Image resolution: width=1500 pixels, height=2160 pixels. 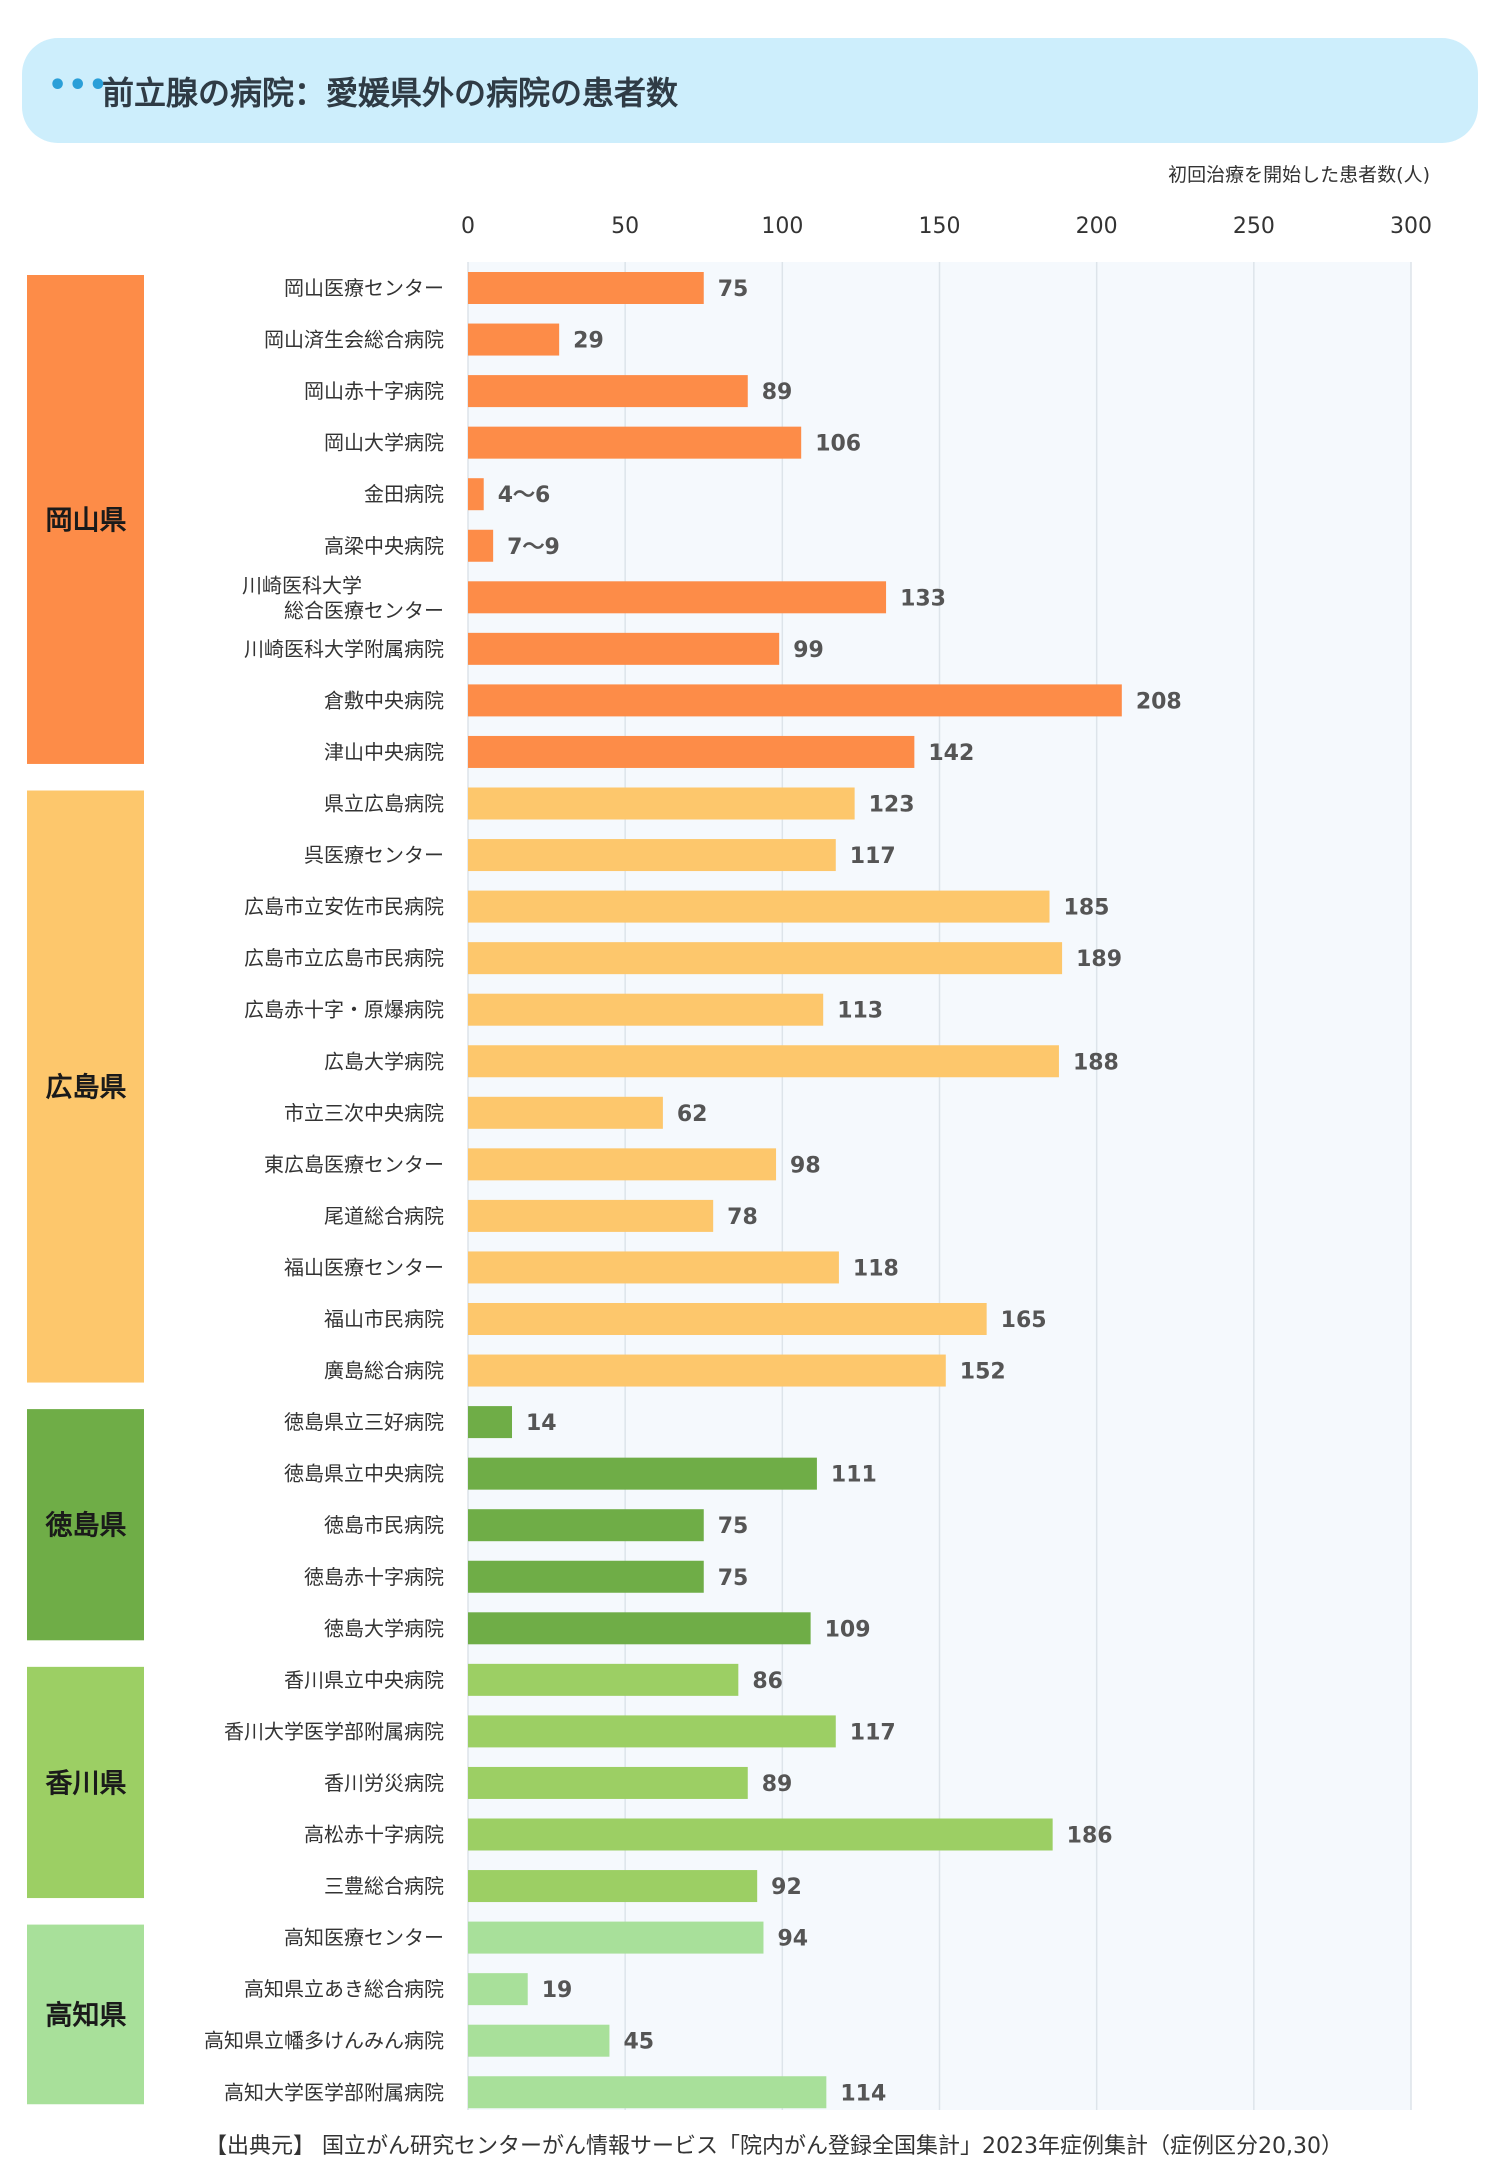 I want to click on group-label: 徳島県, so click(x=86, y=1526).